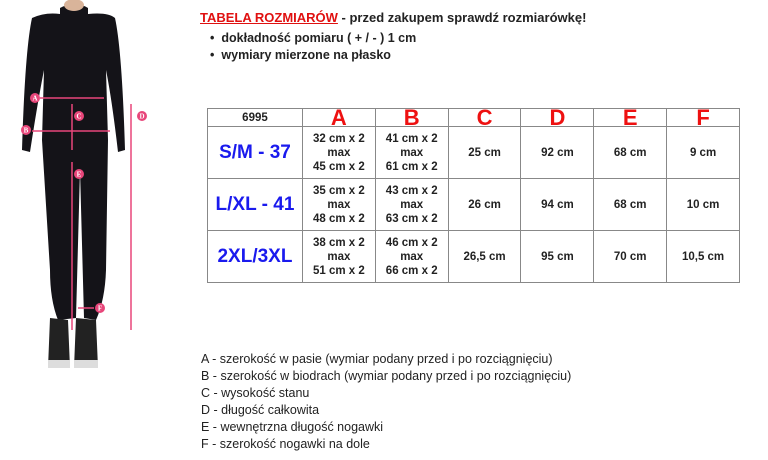 This screenshot has height=460, width=768. Describe the element at coordinates (484, 205) in the screenshot. I see `table-cell: 26 cm` at that location.